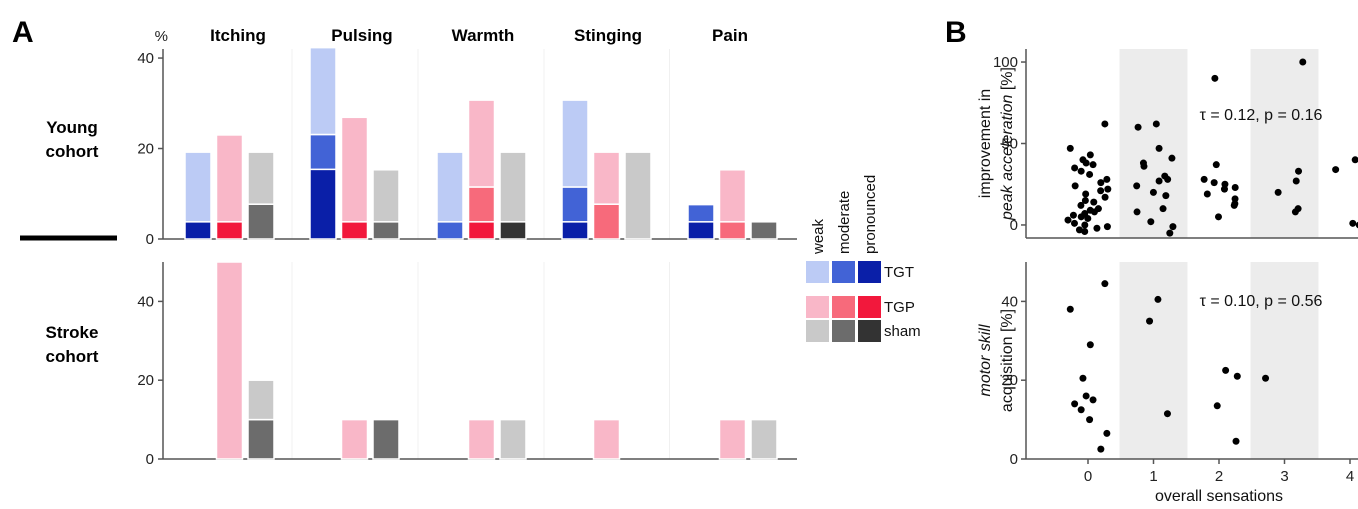 The height and width of the screenshot is (509, 1358). Describe the element at coordinates (72, 356) in the screenshot. I see `row-label-stroke: cohort` at that location.